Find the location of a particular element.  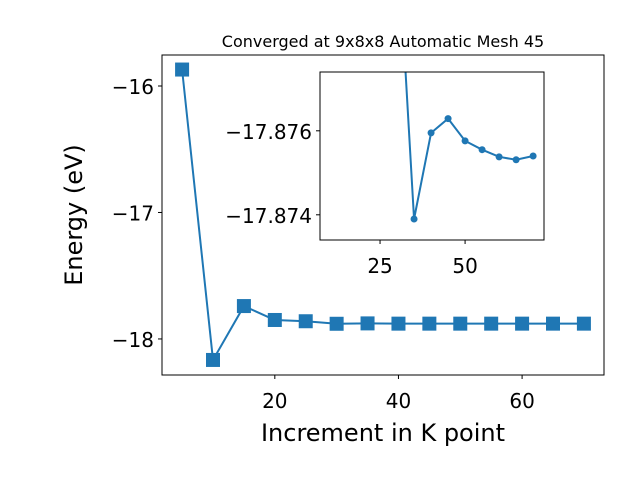

axes-background is located at coordinates (432, 156).